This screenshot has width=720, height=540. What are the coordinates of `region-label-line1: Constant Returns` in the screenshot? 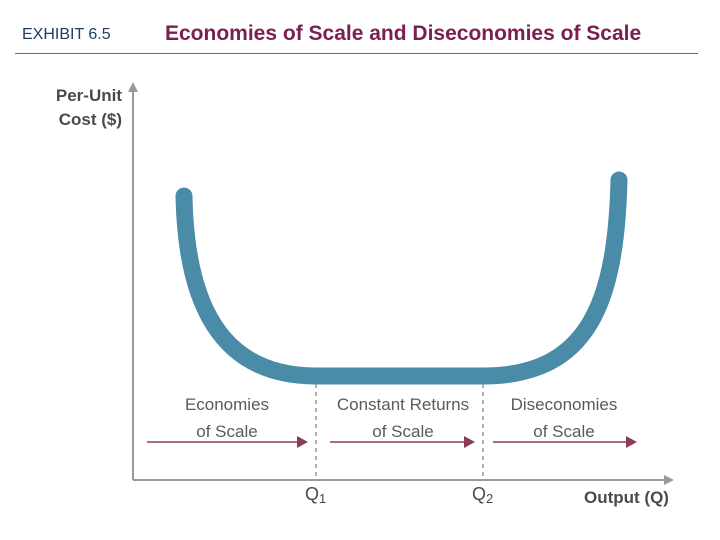 It's located at (403, 404).